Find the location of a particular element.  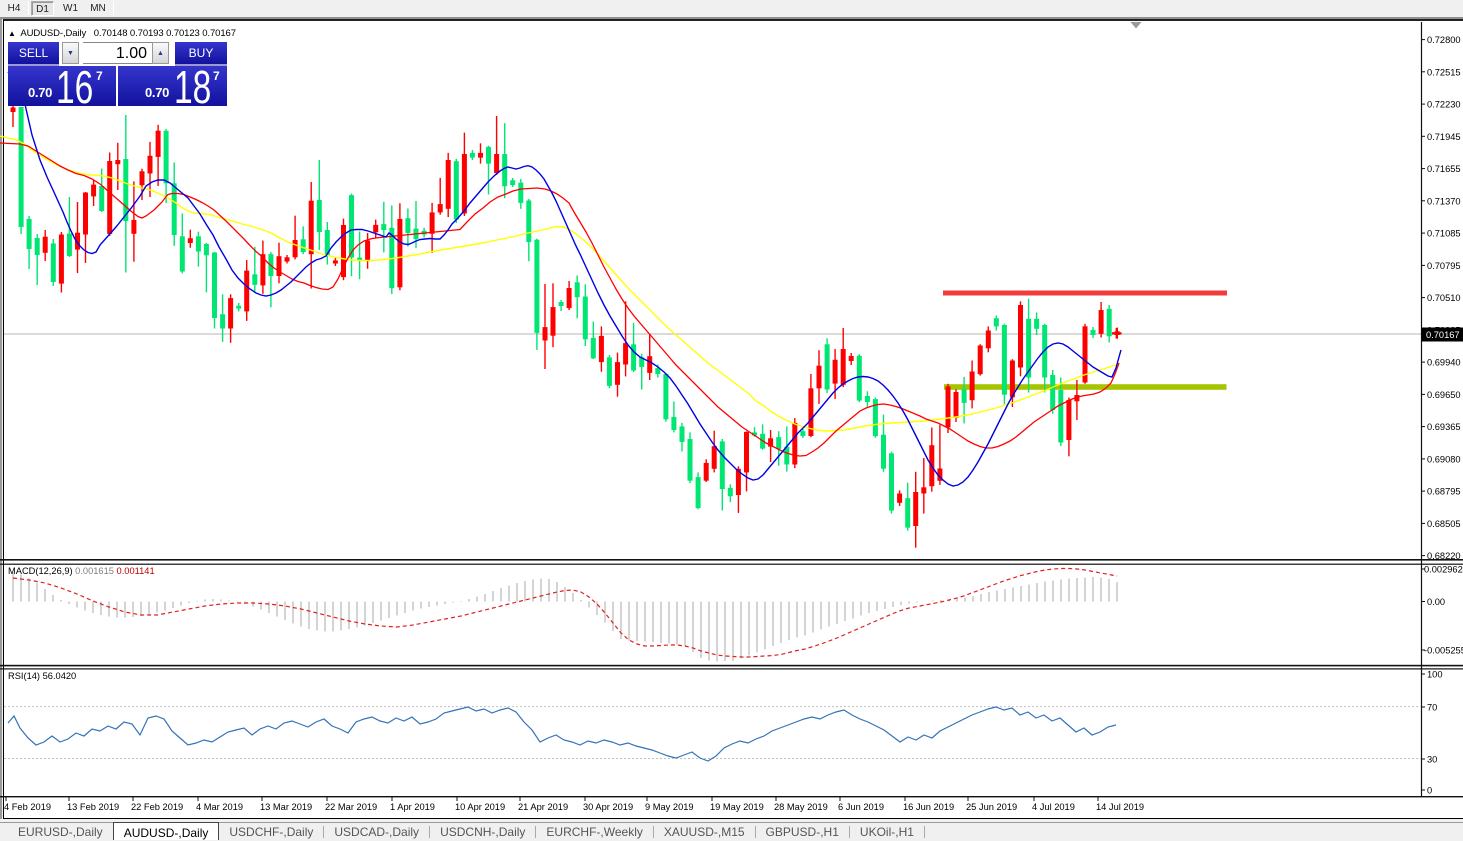

svg-text: 0.002962 is located at coordinates (1443, 570).